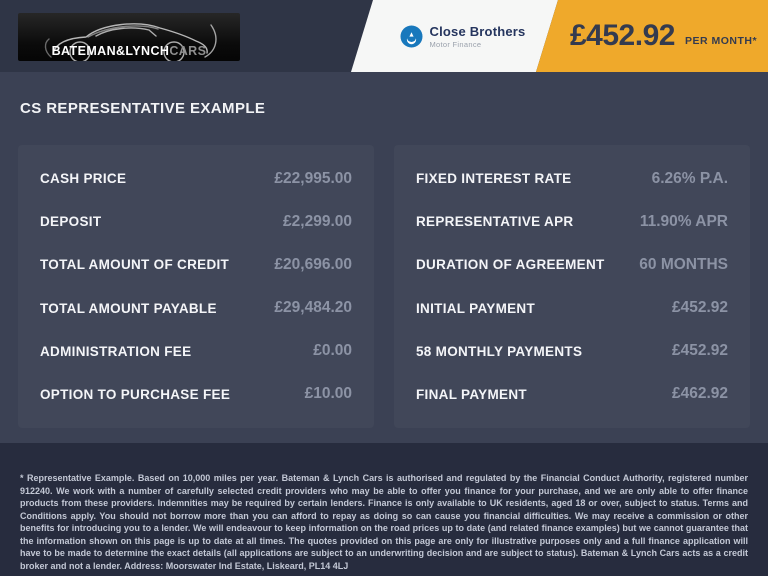  Describe the element at coordinates (622, 35) in the screenshot. I see `monthly-price: £452.92` at that location.